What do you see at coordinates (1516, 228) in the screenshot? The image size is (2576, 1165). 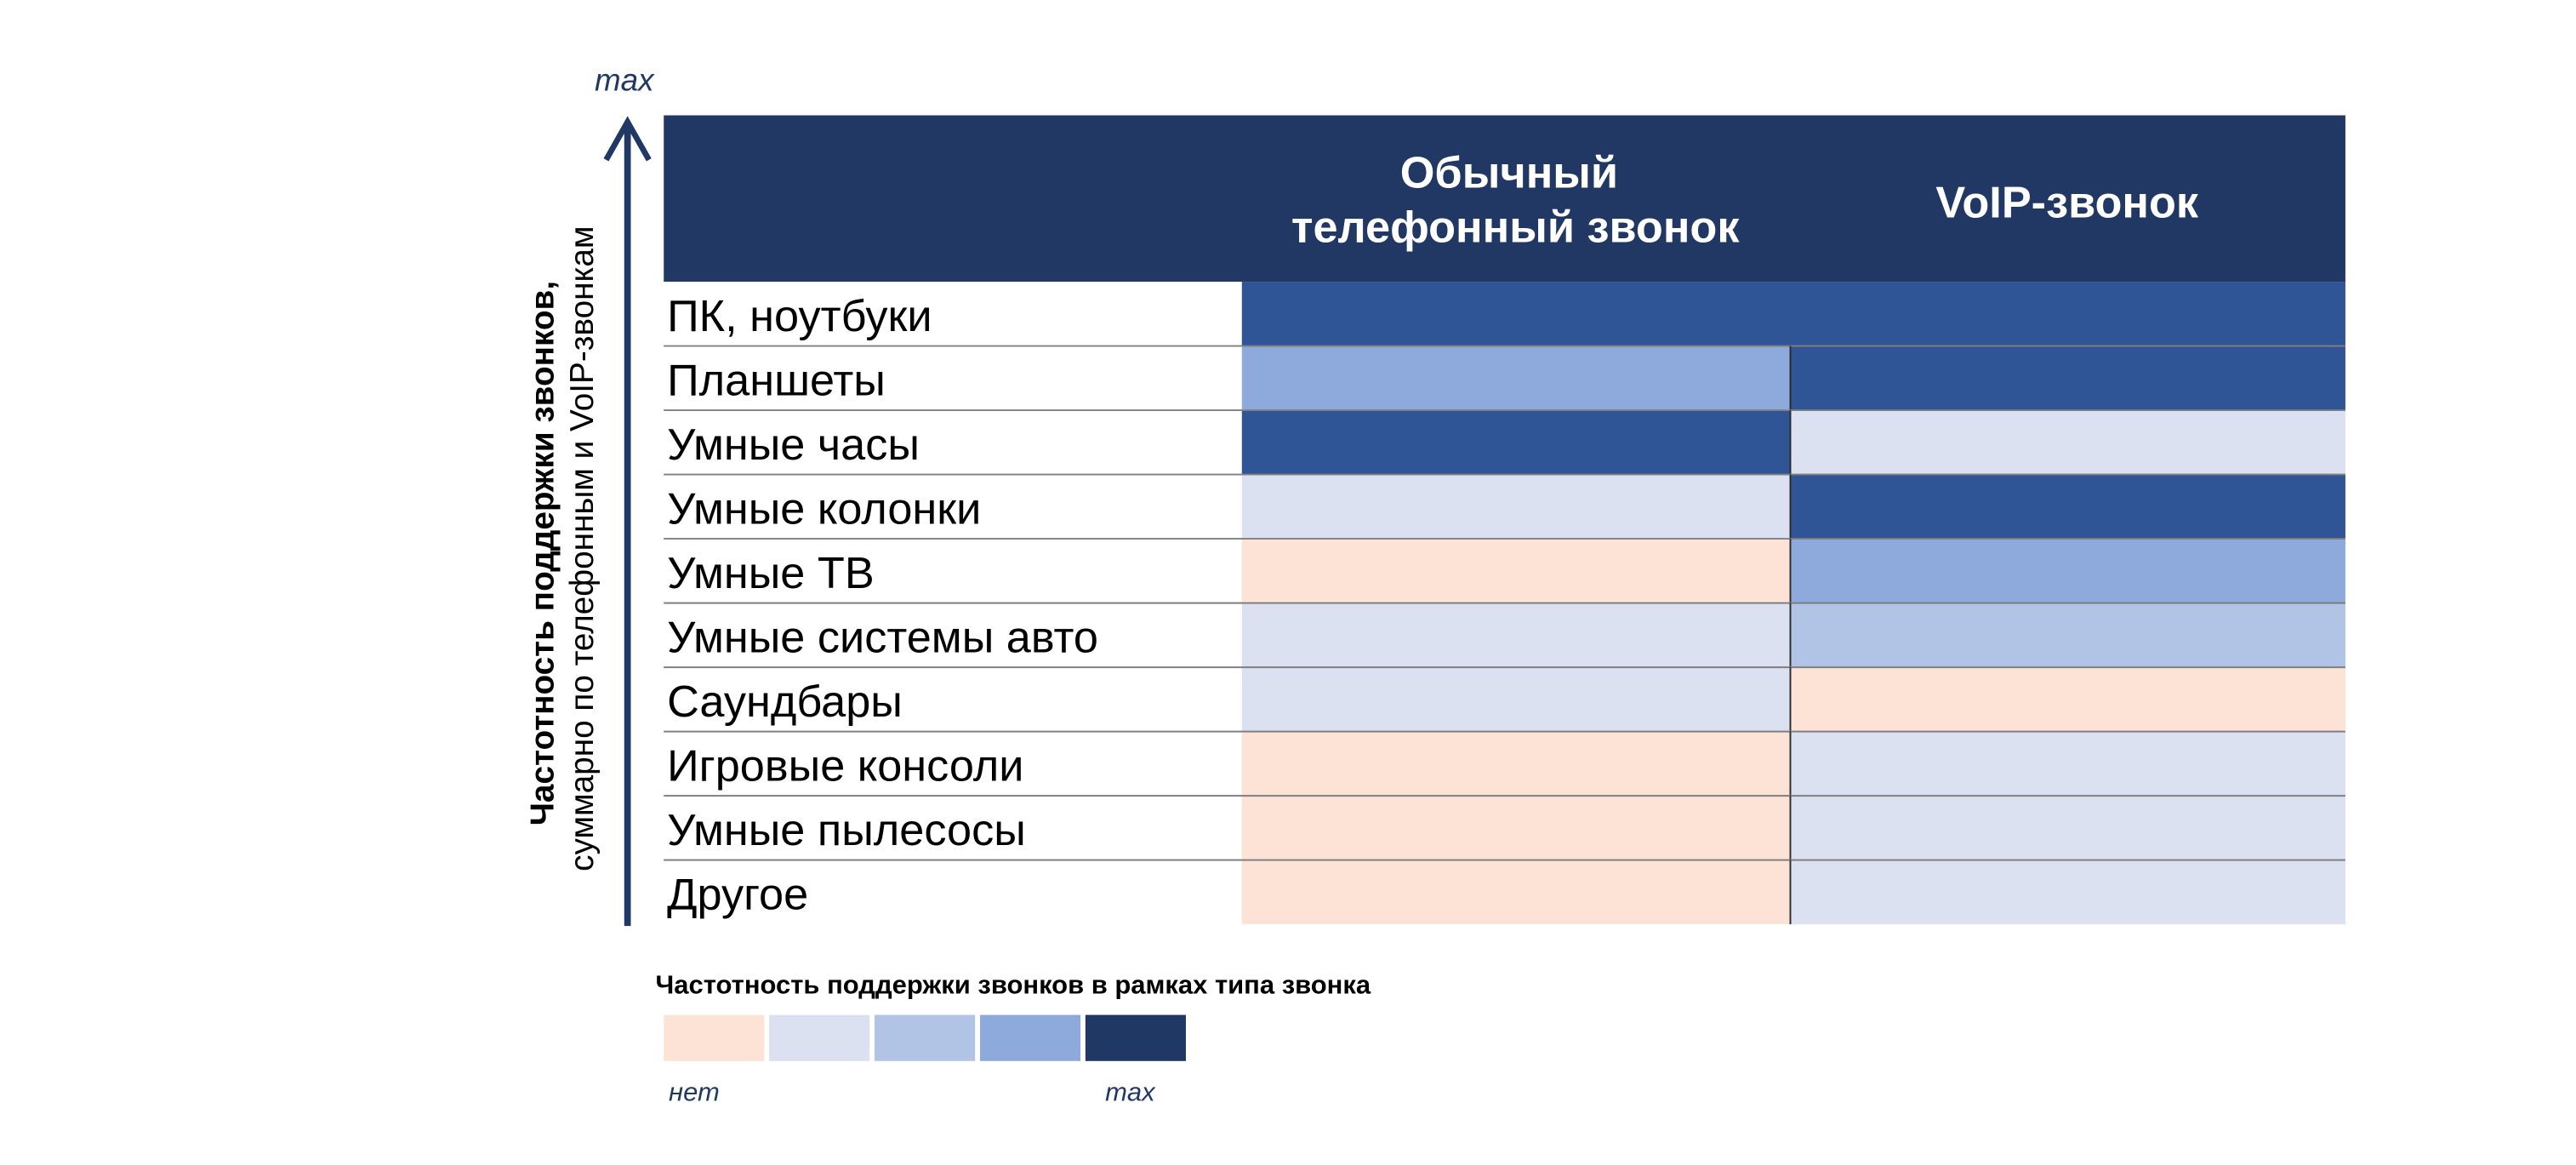 I see `column-header-phone-line2: телефонный звонок` at bounding box center [1516, 228].